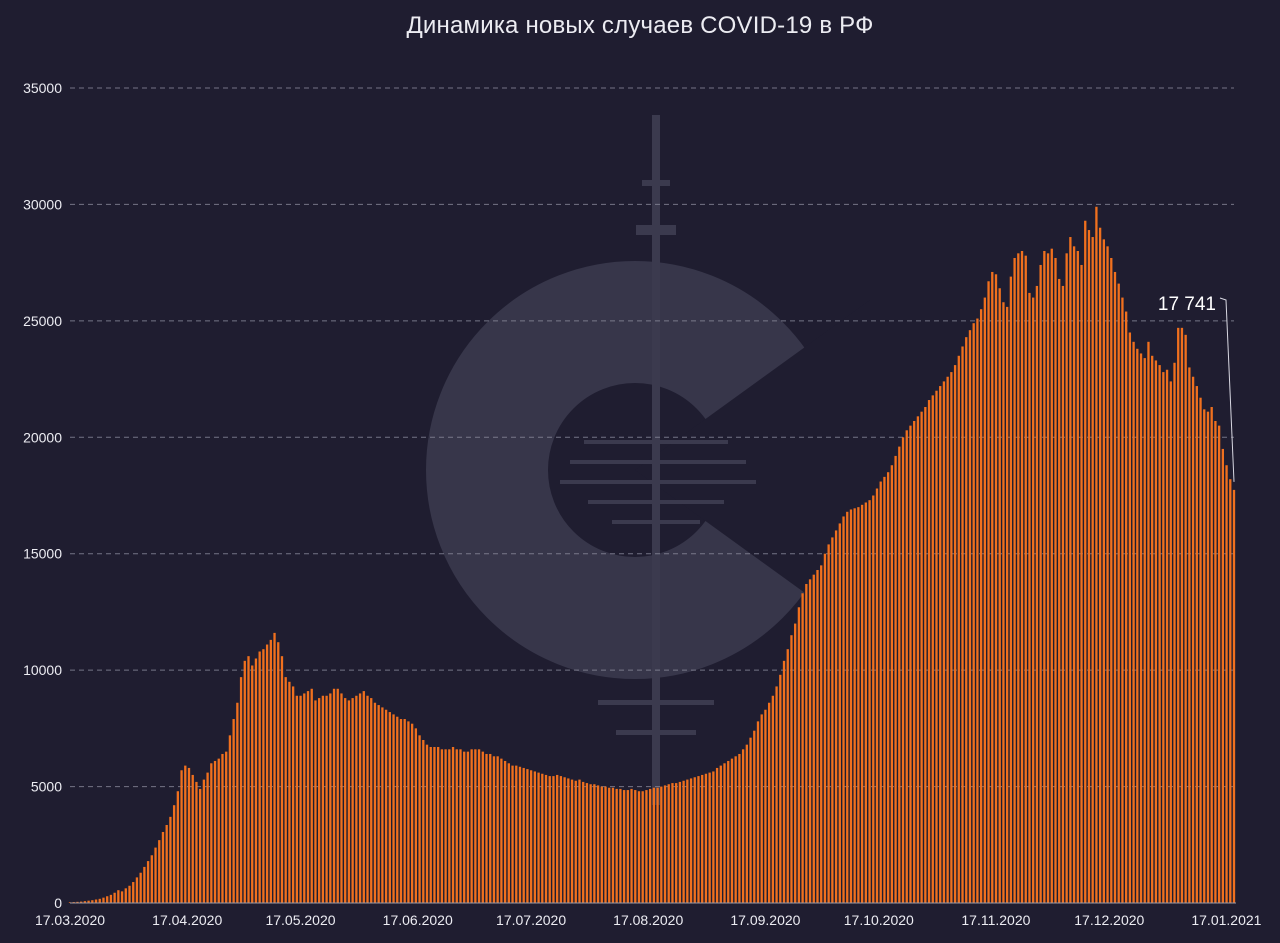 The image size is (1280, 943). Describe the element at coordinates (879, 920) in the screenshot. I see `x-tick-label: 17.10.2020` at that location.